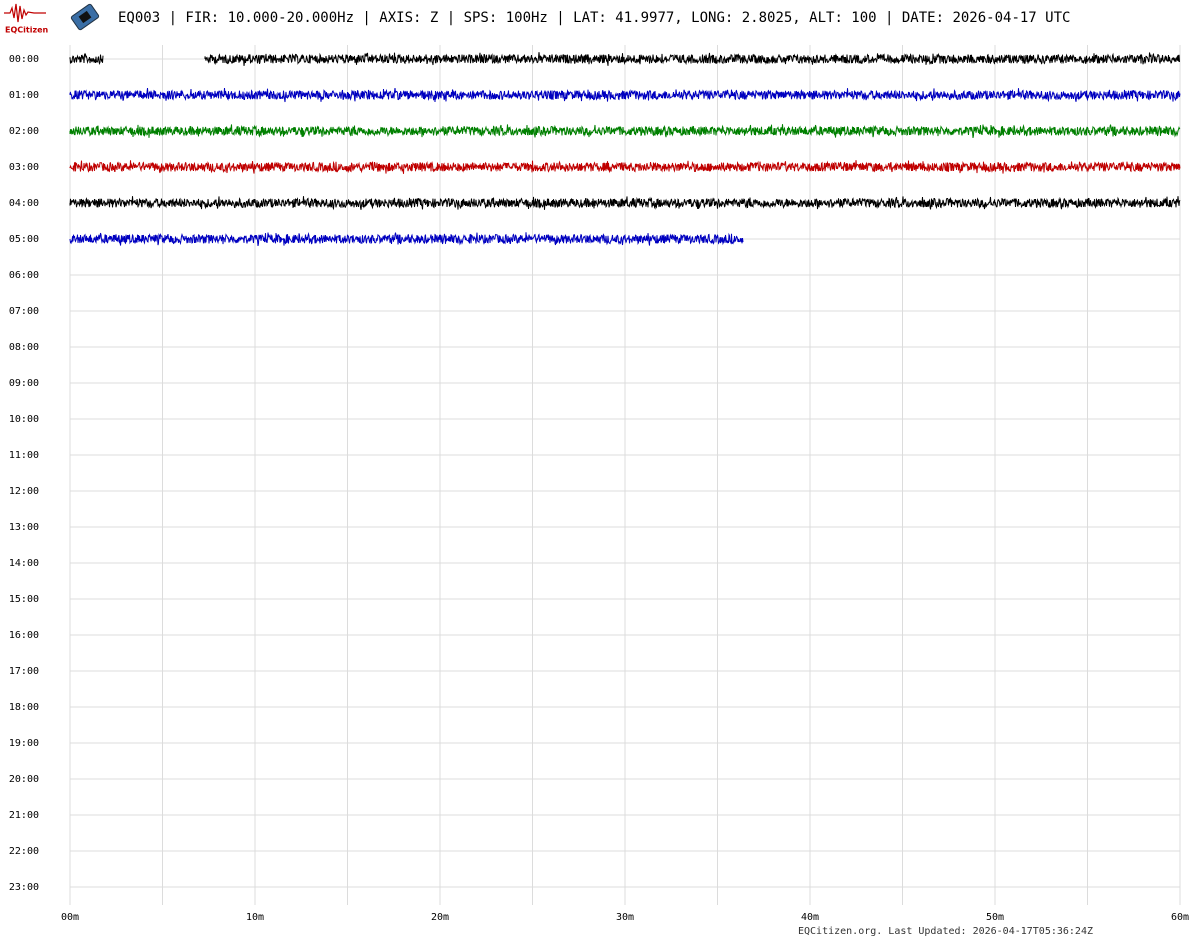 The width and height of the screenshot is (1200, 940). I want to click on y-tick-label: 01:00, so click(24, 95).